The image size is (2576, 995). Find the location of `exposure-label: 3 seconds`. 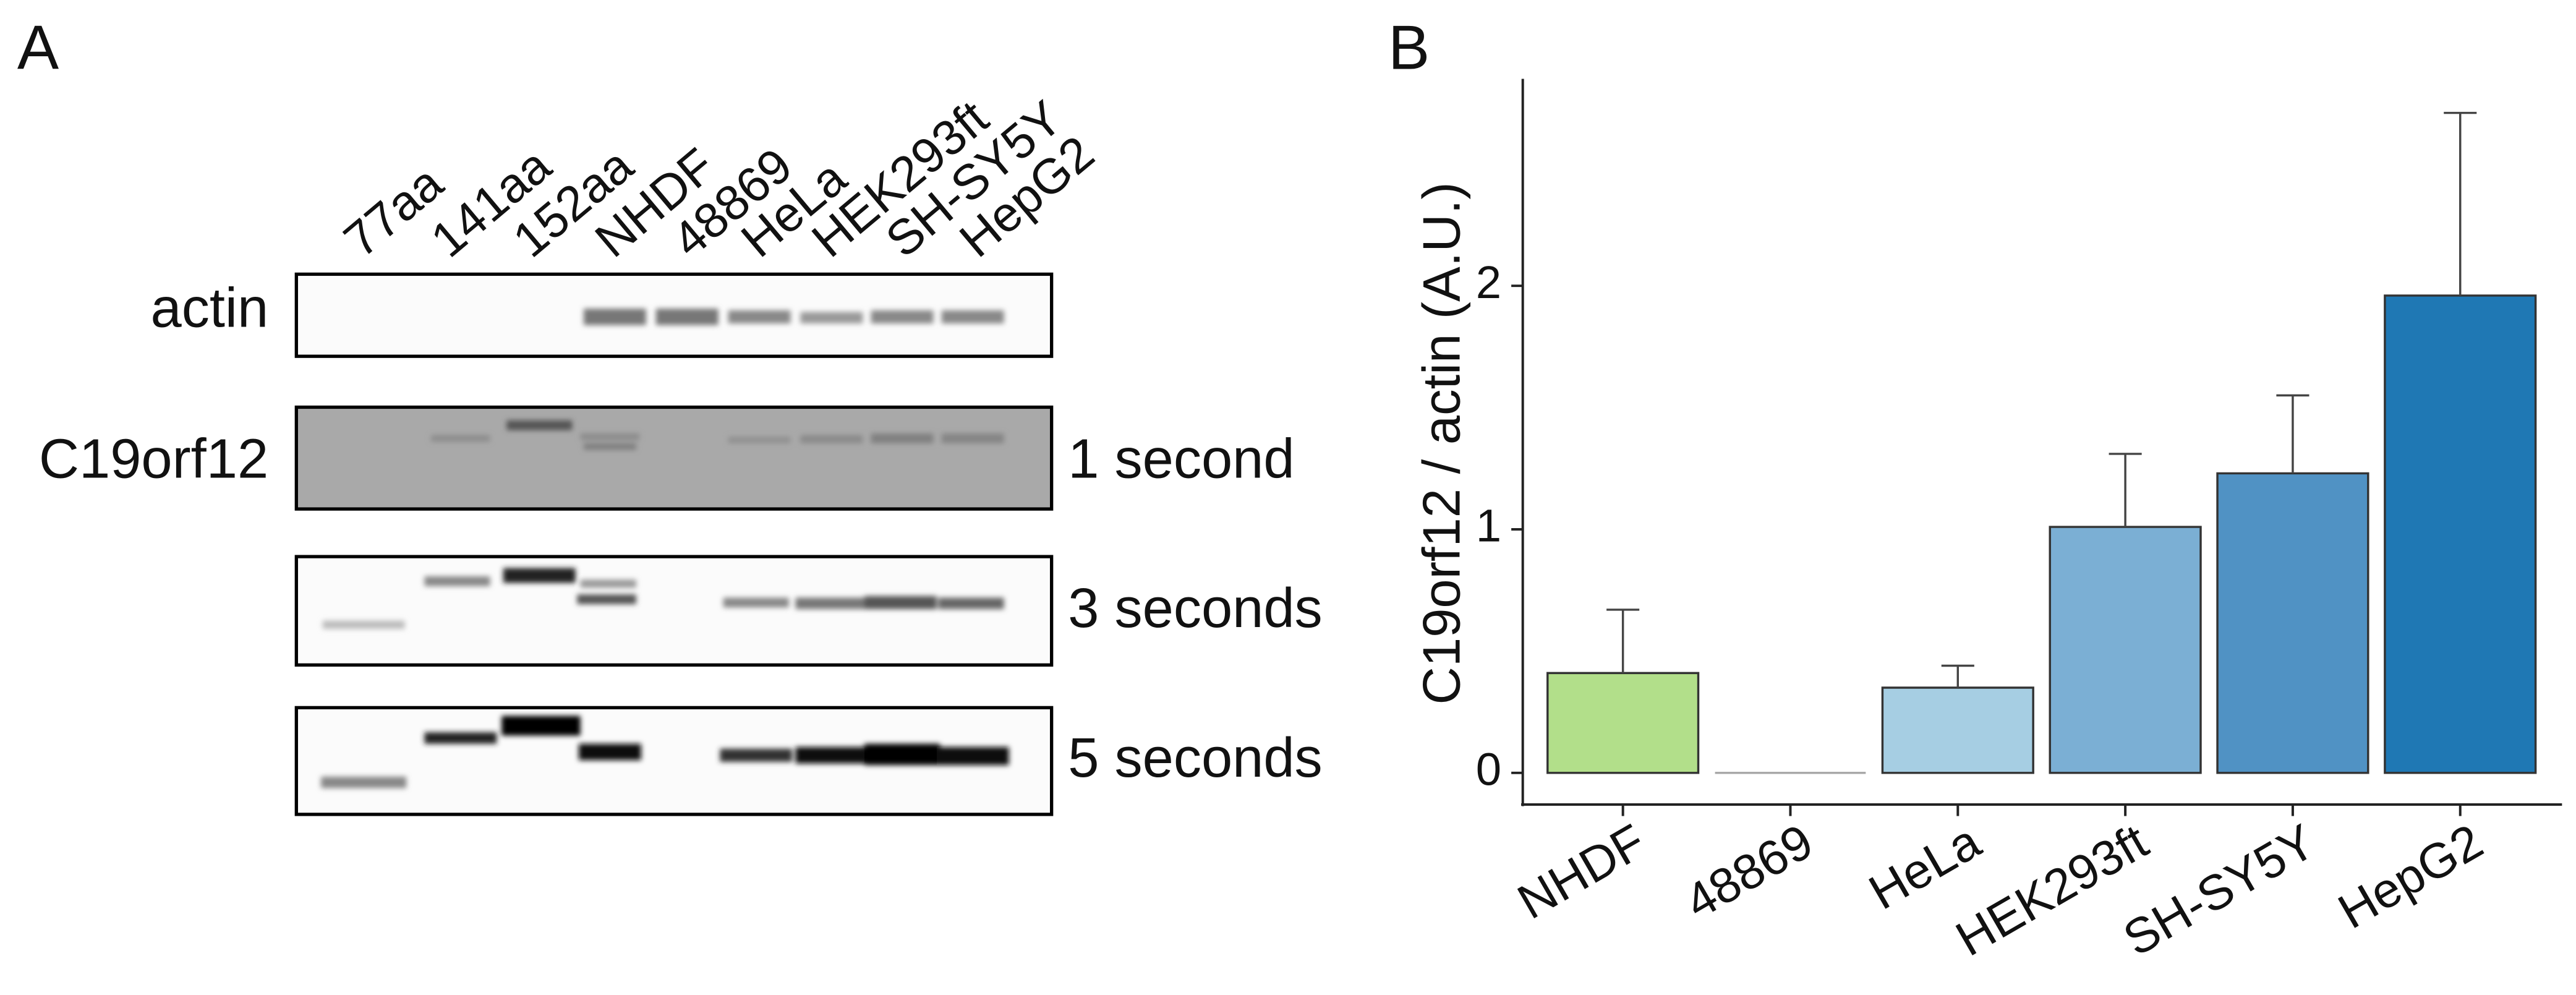

exposure-label: 3 seconds is located at coordinates (1195, 608).